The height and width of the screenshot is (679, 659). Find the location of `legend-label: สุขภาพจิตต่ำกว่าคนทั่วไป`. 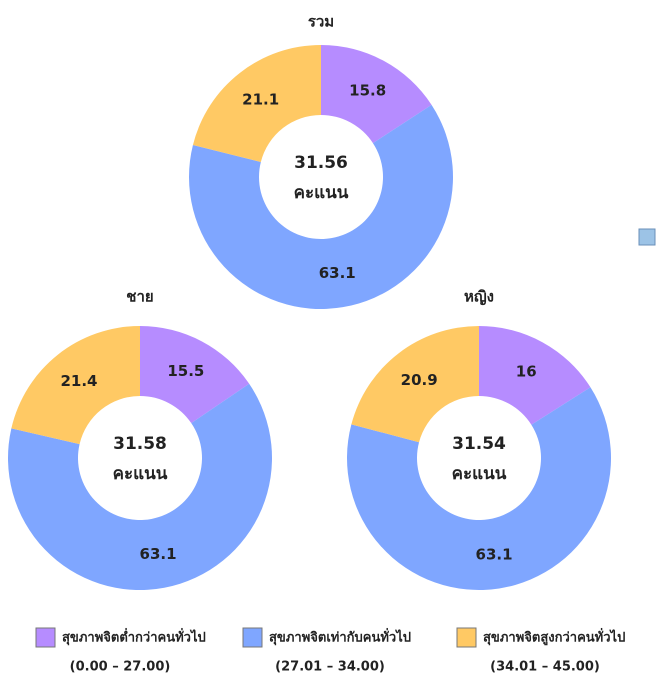

legend-label: สุขภาพจิตต่ำกว่าคนทั่วไป is located at coordinates (134, 637).